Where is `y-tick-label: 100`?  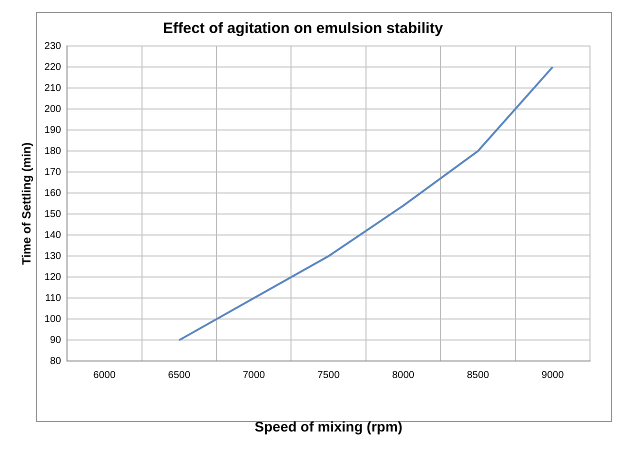
y-tick-label: 100 is located at coordinates (53, 319).